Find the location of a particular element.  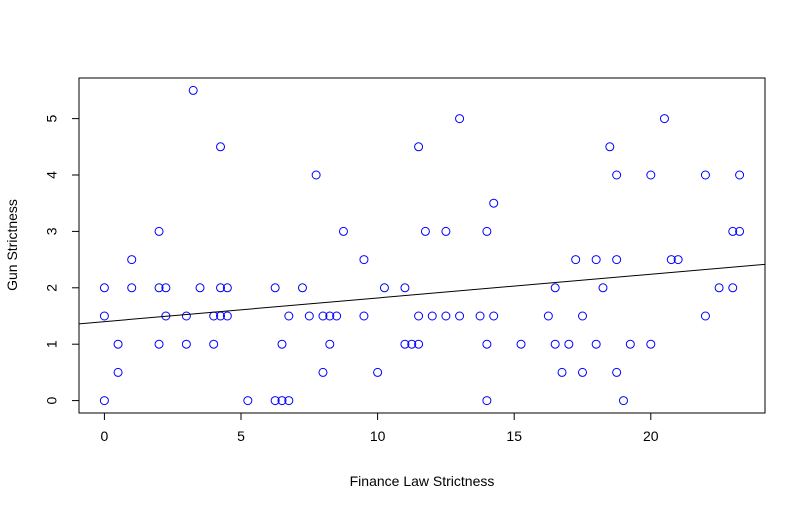

x-tick-label: 0 is located at coordinates (105, 436).